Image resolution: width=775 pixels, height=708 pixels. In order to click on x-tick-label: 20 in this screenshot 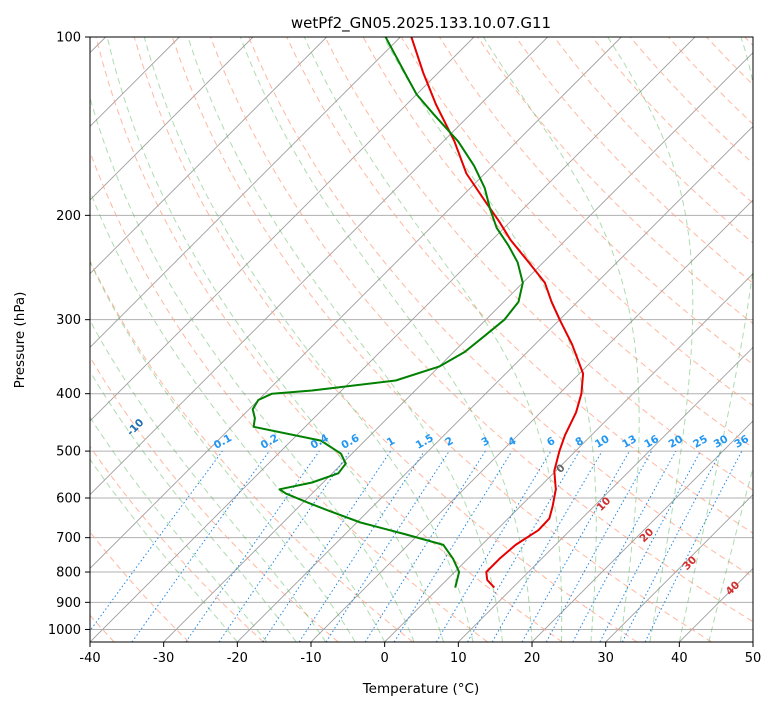, I will do `click(532, 658)`.